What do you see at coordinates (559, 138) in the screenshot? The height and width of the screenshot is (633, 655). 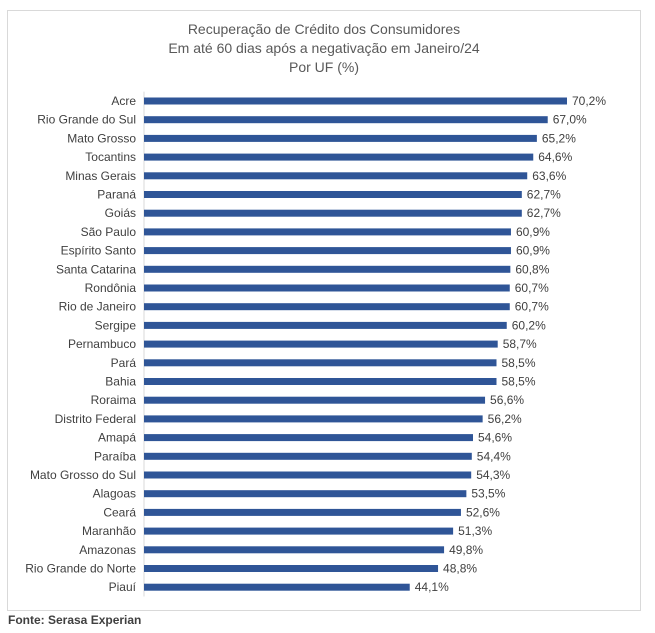 I see `value-label: 65,2%` at bounding box center [559, 138].